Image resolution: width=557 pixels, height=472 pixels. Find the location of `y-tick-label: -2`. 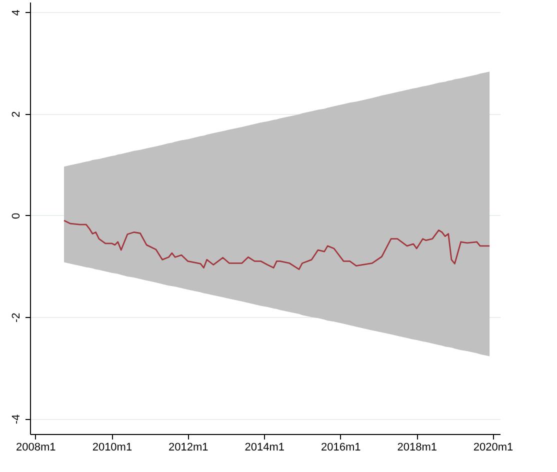

y-tick-label: -2 is located at coordinates (16, 317).